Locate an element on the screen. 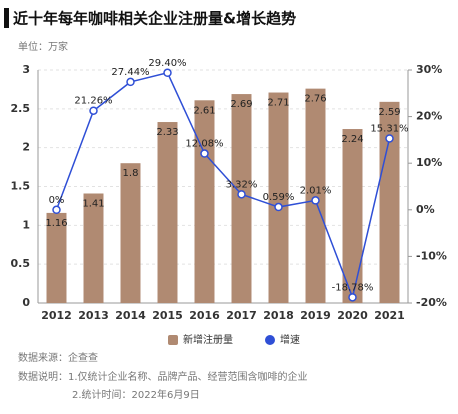 The height and width of the screenshot is (414, 458). unit-label: 单位：万家 is located at coordinates (43, 46).